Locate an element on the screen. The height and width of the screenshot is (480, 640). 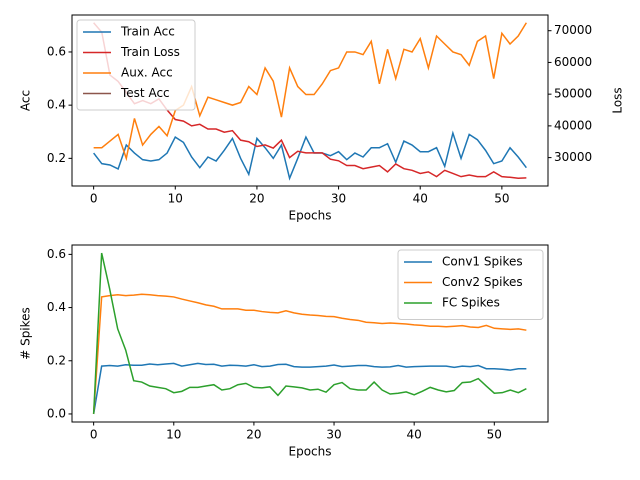
y2-tick-label: 40000 is located at coordinates (573, 125).